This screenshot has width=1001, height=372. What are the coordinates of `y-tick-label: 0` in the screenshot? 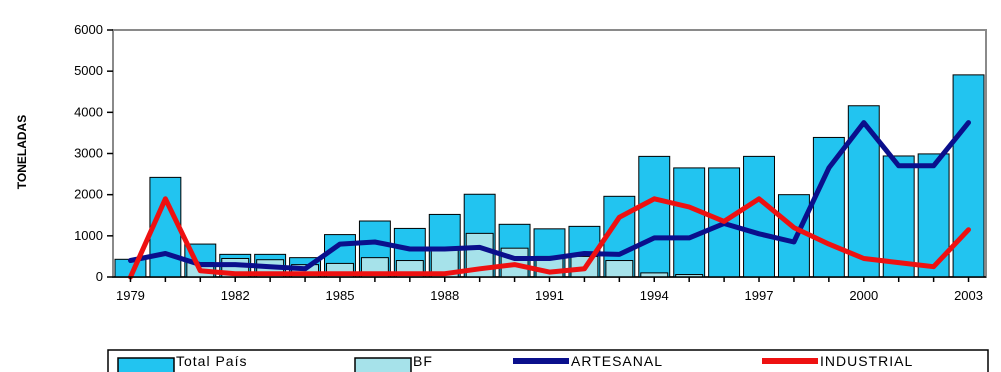 It's located at (99, 276).